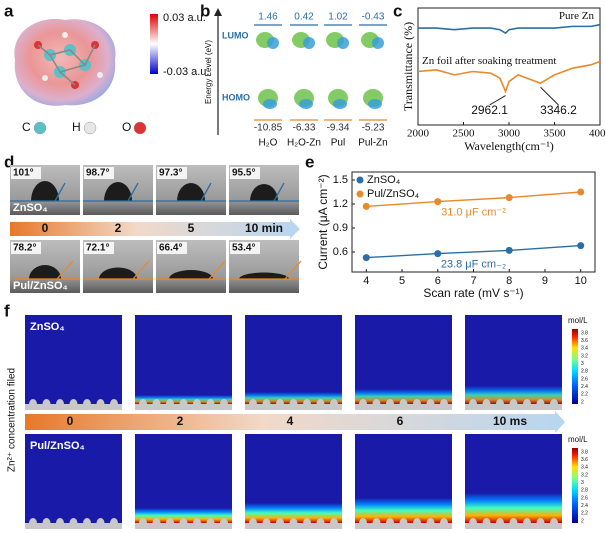 This screenshot has width=606, height=533. I want to click on time-label: 6, so click(400, 421).